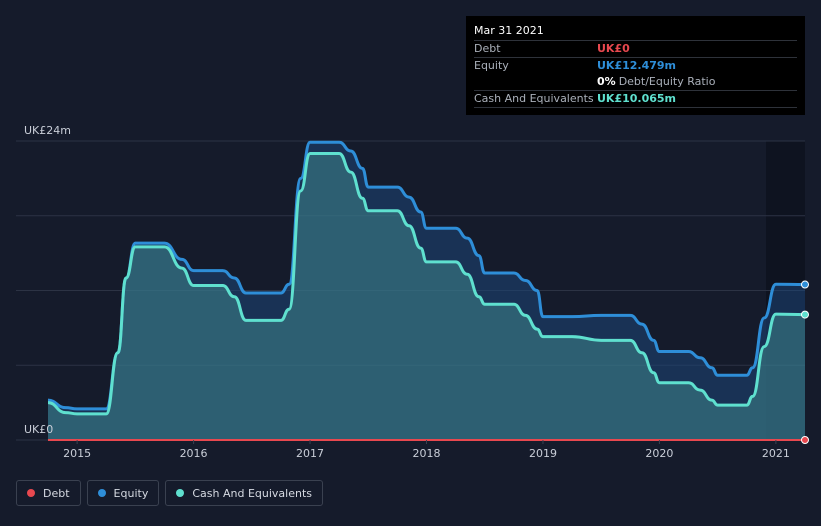  Describe the element at coordinates (180, 493) in the screenshot. I see `legend-dot-cash` at that location.